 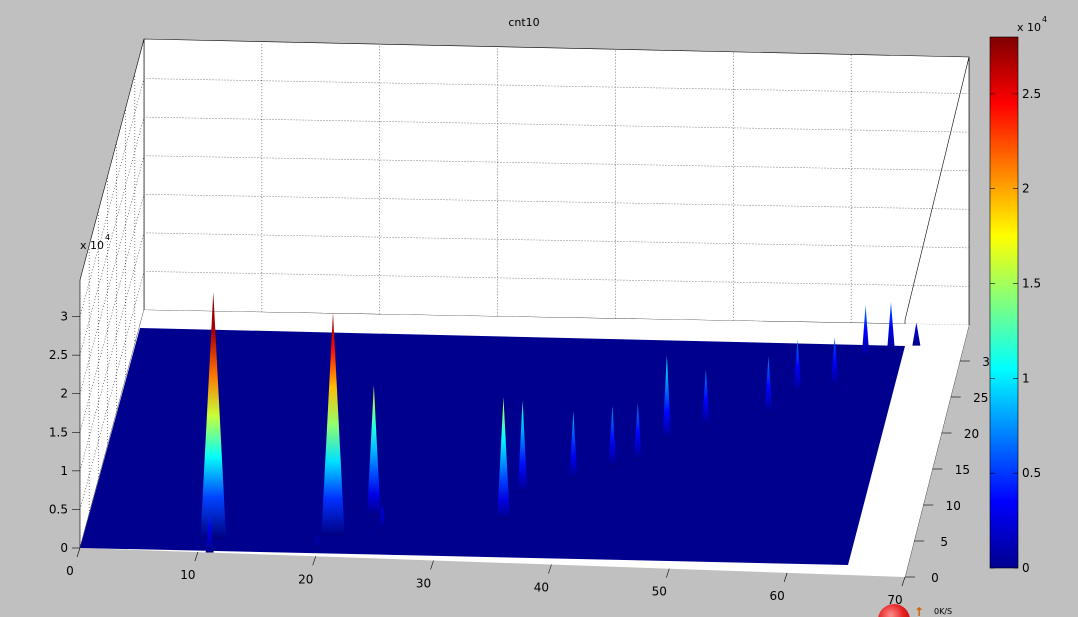 I want to click on chart-title: cnt10, so click(x=523, y=22).